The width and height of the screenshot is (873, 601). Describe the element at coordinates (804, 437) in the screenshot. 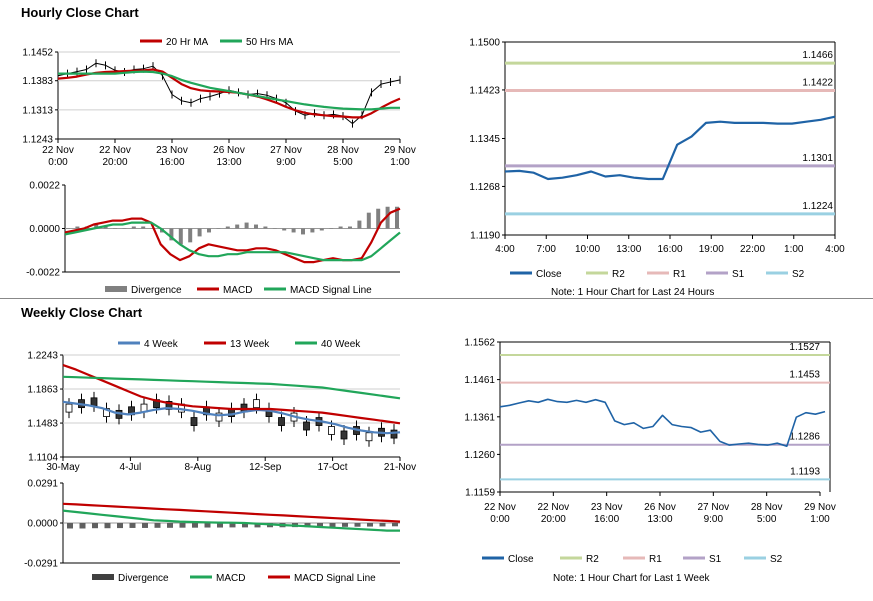

I see `weekly1w-level-label-s1: 1.1286` at that location.